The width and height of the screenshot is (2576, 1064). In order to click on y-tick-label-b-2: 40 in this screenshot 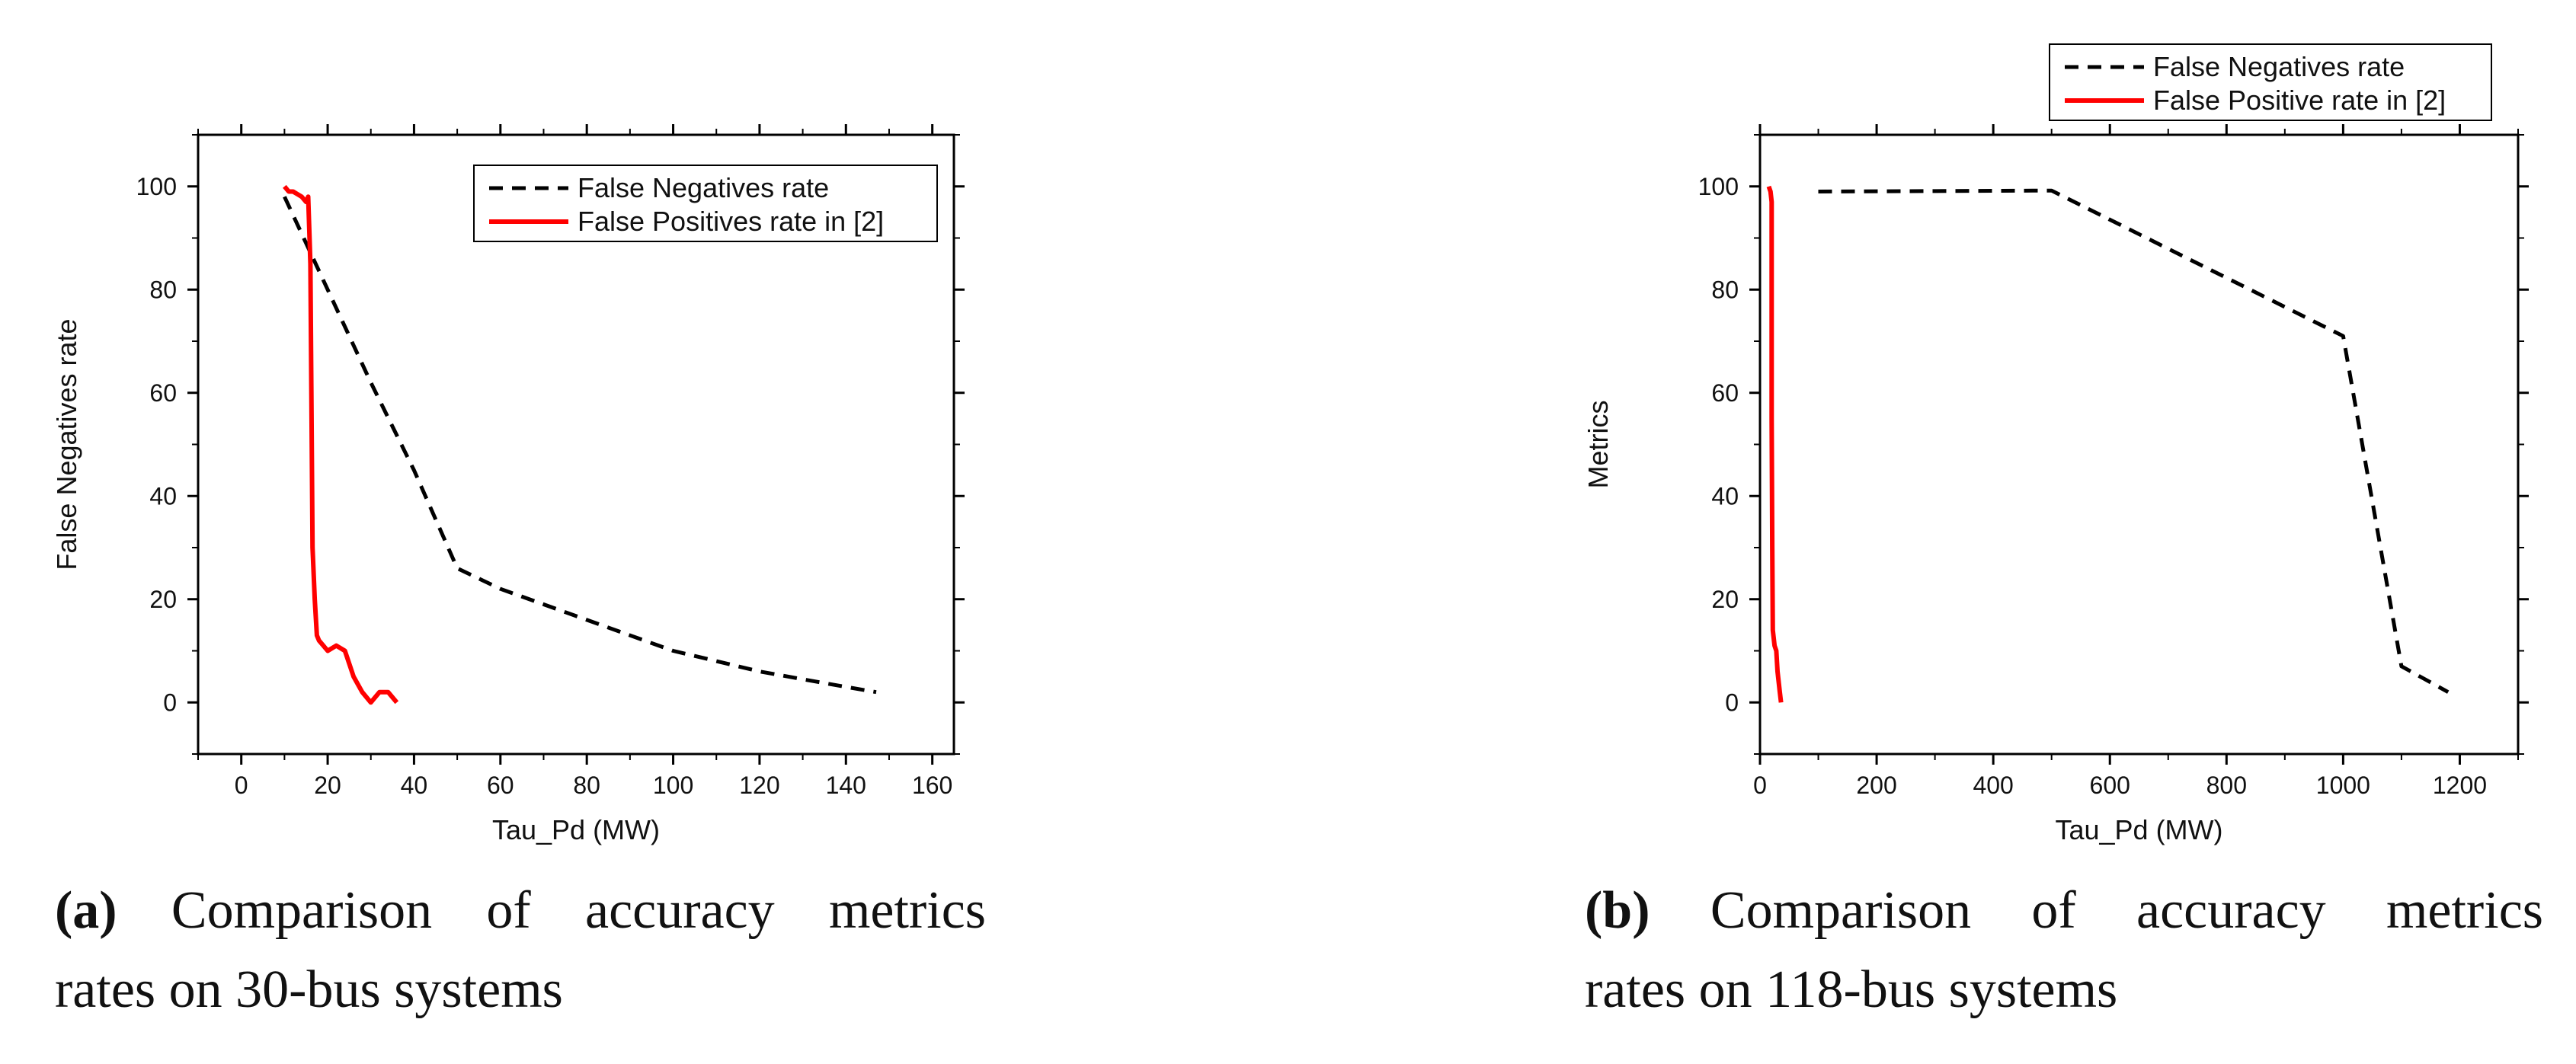, I will do `click(1725, 496)`.